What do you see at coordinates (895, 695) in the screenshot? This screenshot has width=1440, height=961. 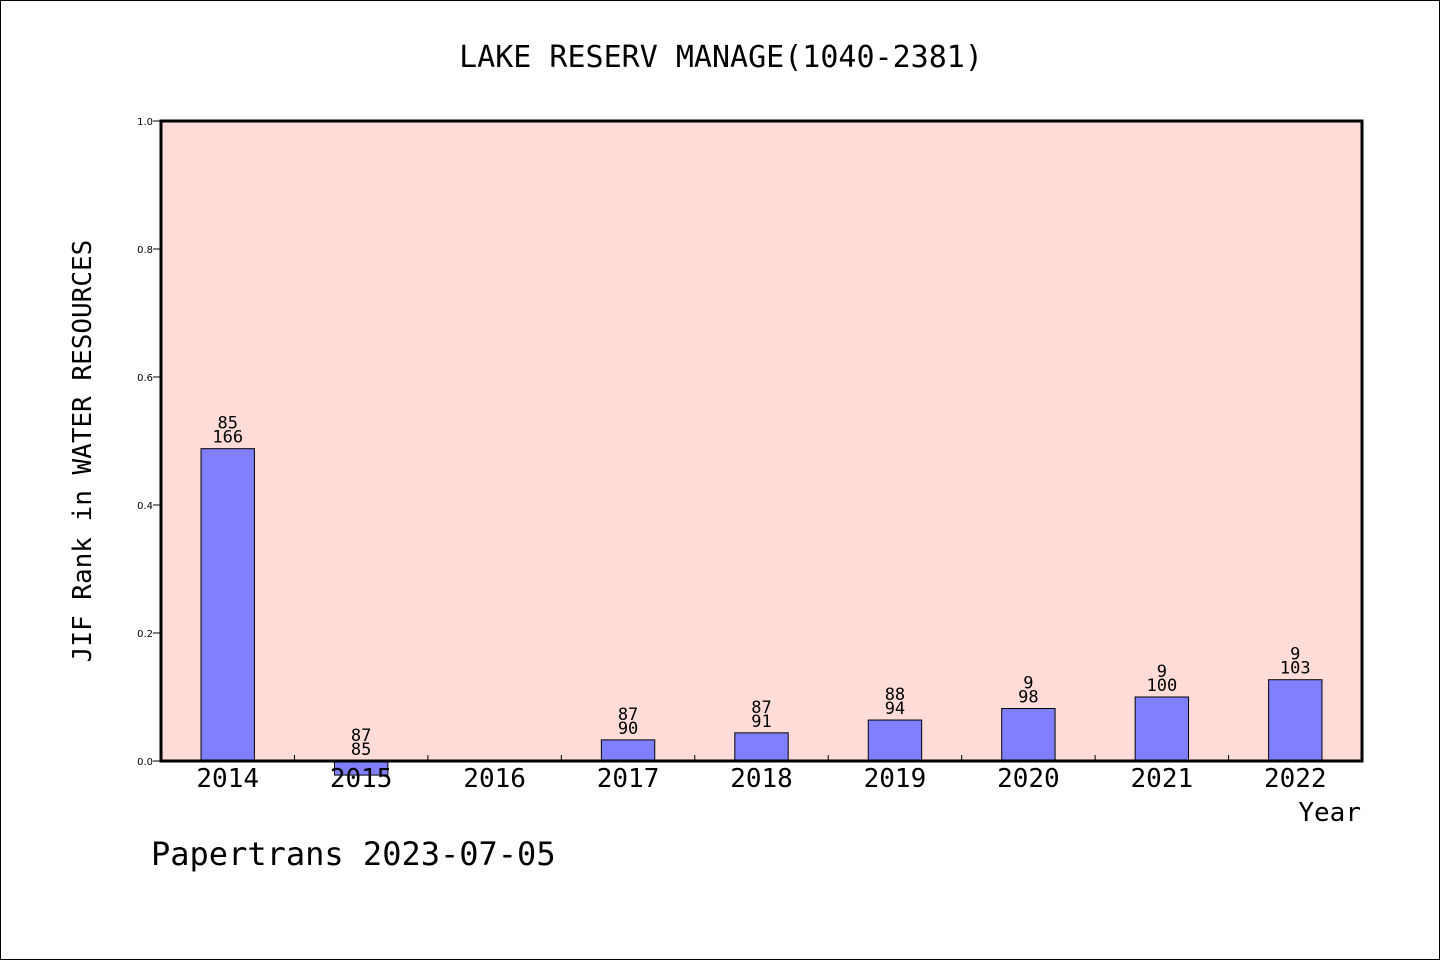 I see `bar-rank-label: 88` at bounding box center [895, 695].